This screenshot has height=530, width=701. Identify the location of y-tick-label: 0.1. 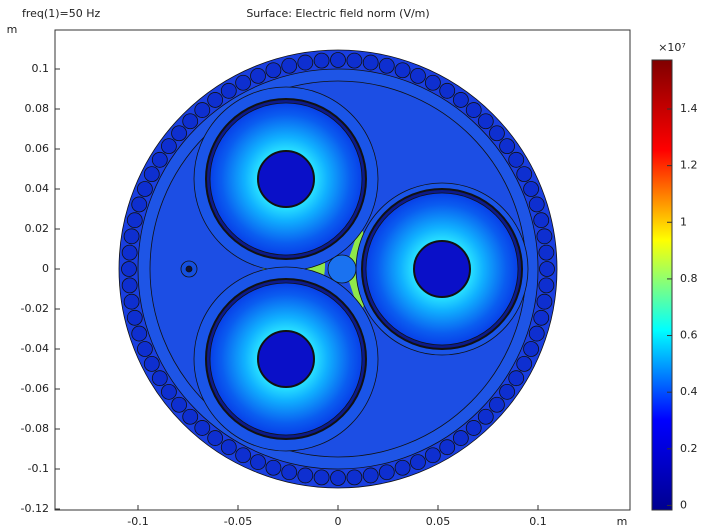
(41, 68).